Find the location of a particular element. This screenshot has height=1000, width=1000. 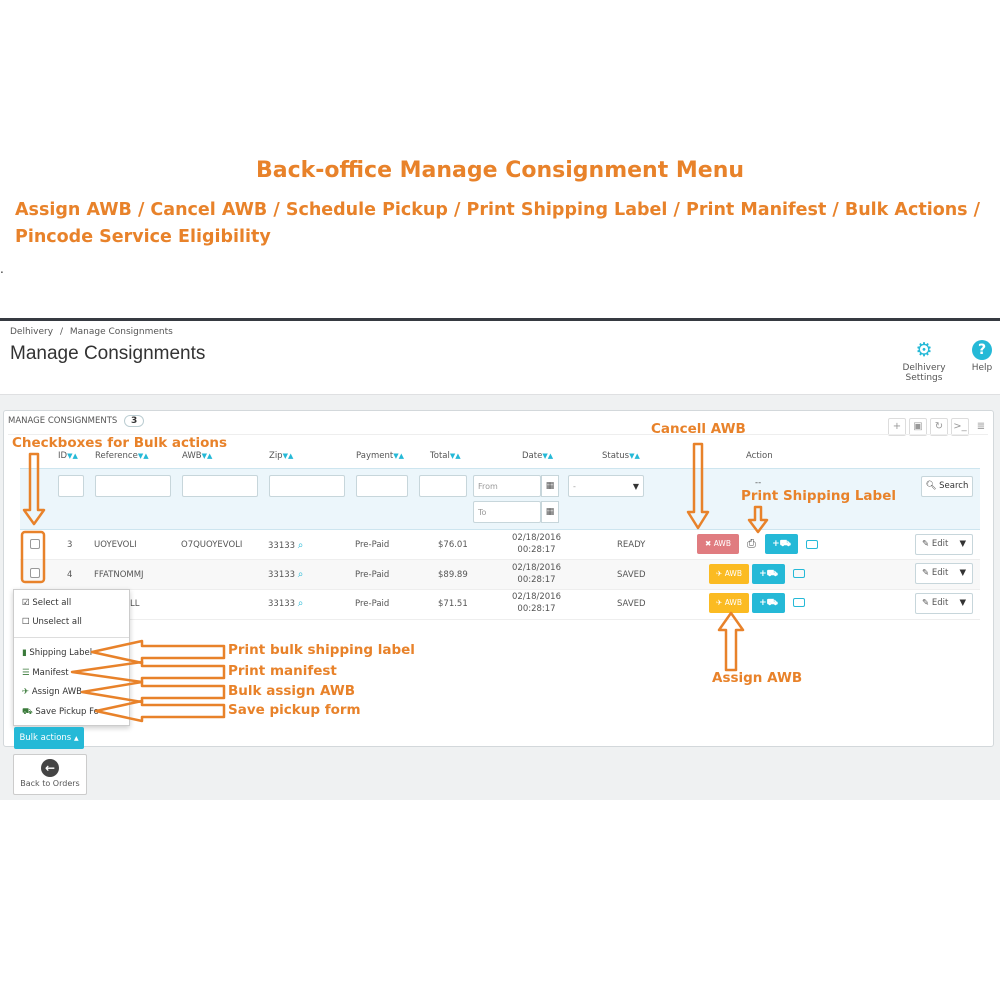

menu-item-save-pickup: ⛟ Save Pickup Fo is located at coordinates (60, 712).